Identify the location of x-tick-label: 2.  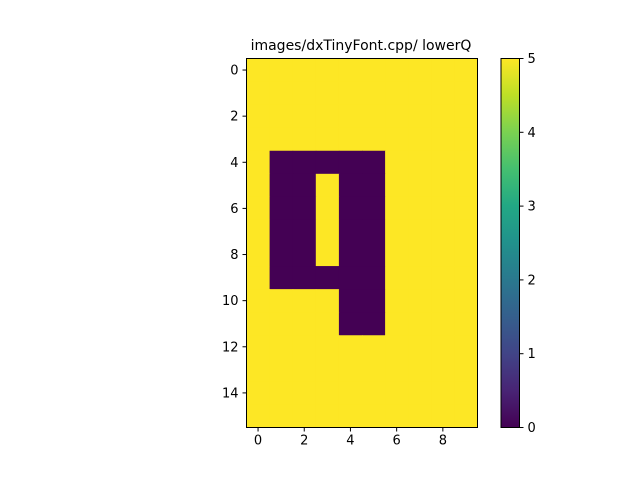
(304, 441).